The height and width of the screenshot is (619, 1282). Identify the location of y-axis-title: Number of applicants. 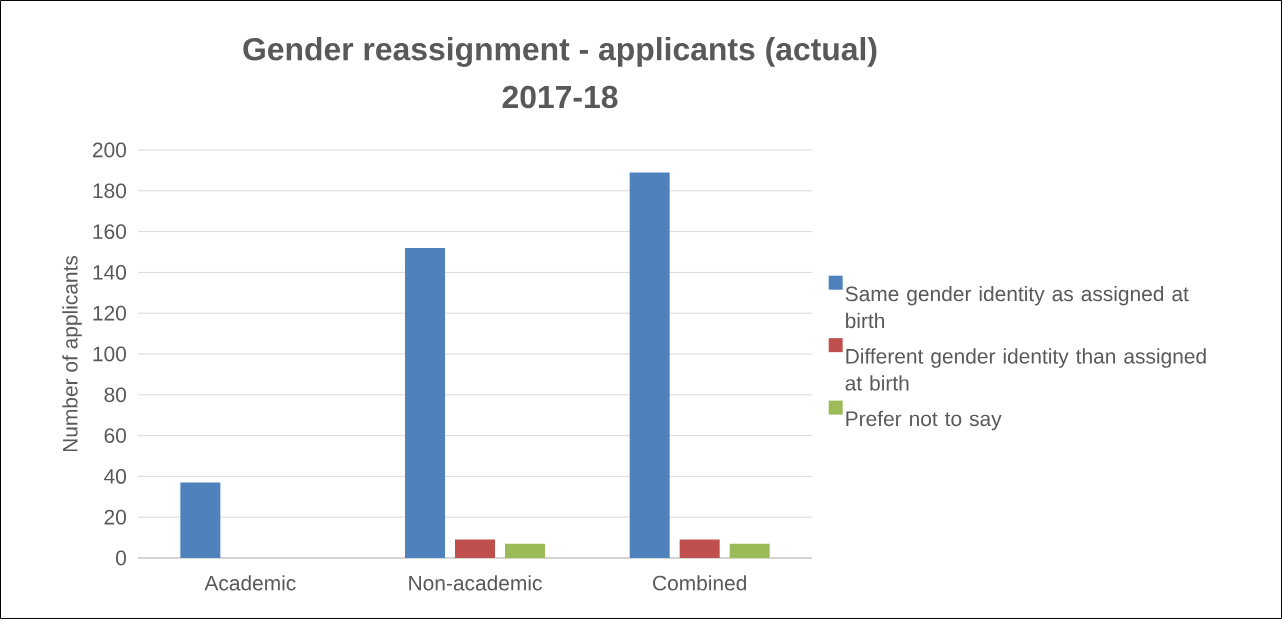
(72, 353).